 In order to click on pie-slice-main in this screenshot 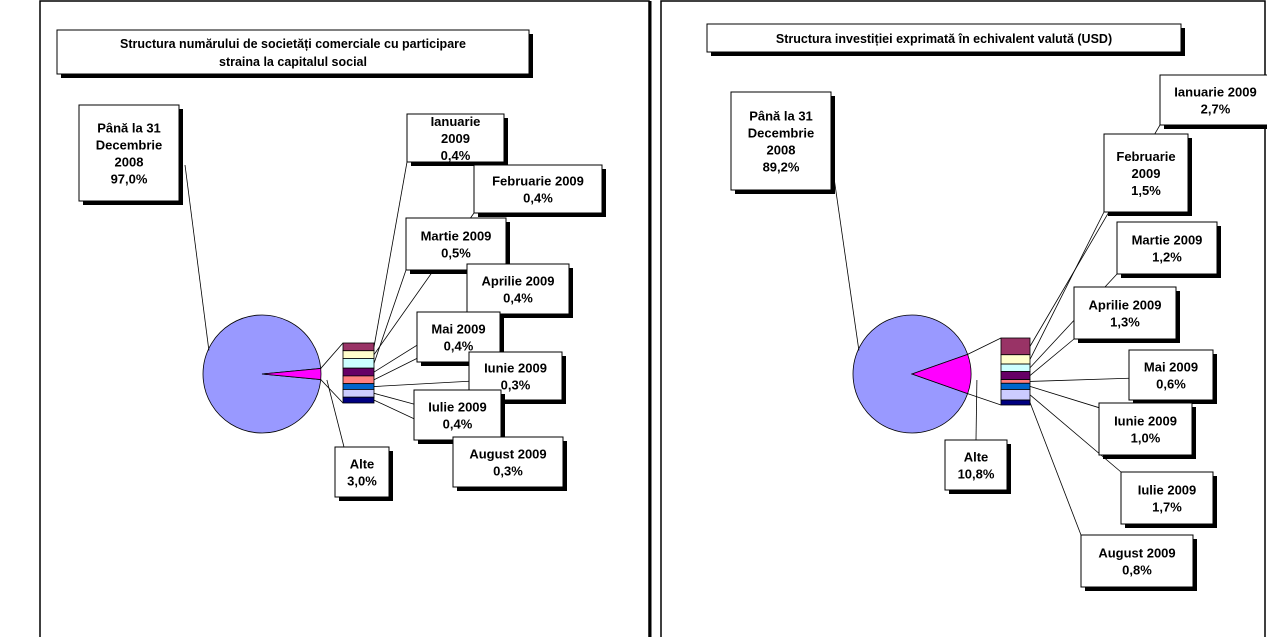, I will do `click(262, 374)`.